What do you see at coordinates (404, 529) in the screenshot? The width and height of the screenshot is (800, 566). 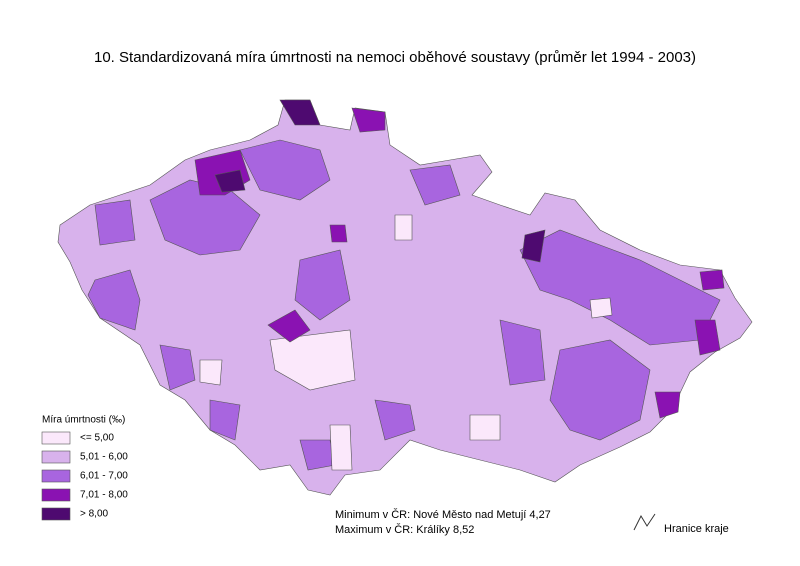 I see `note: Maximum v ČR: Králíky 8,52` at bounding box center [404, 529].